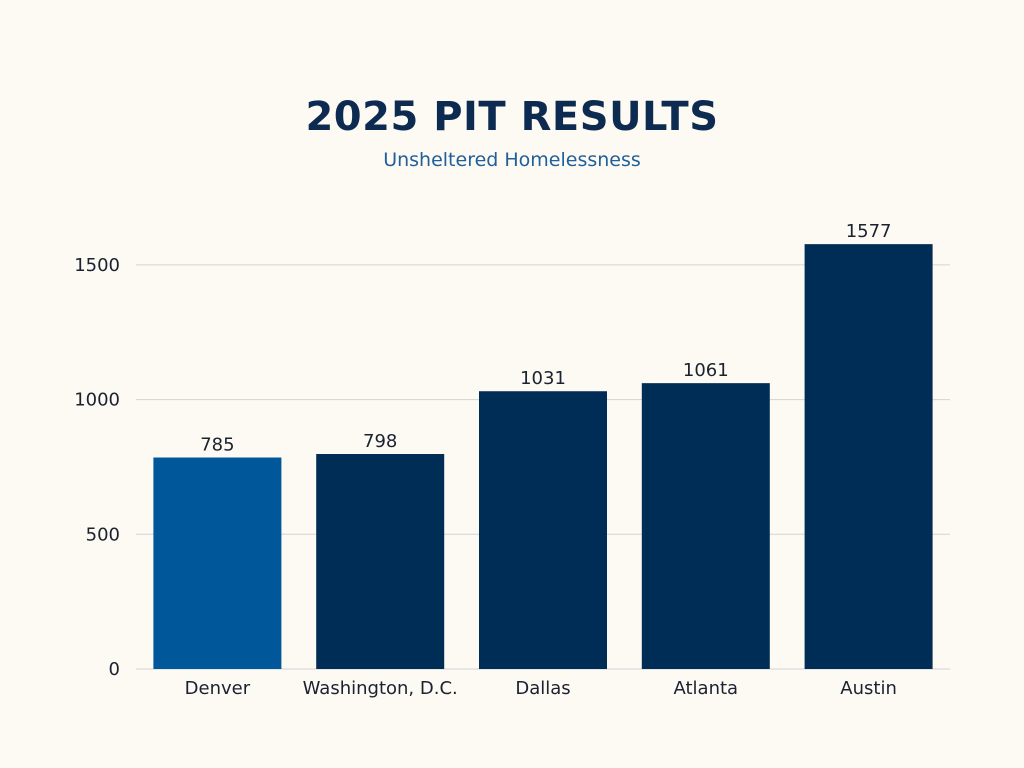 Image resolution: width=1024 pixels, height=768 pixels. I want to click on bar-value-label: 1031, so click(543, 378).